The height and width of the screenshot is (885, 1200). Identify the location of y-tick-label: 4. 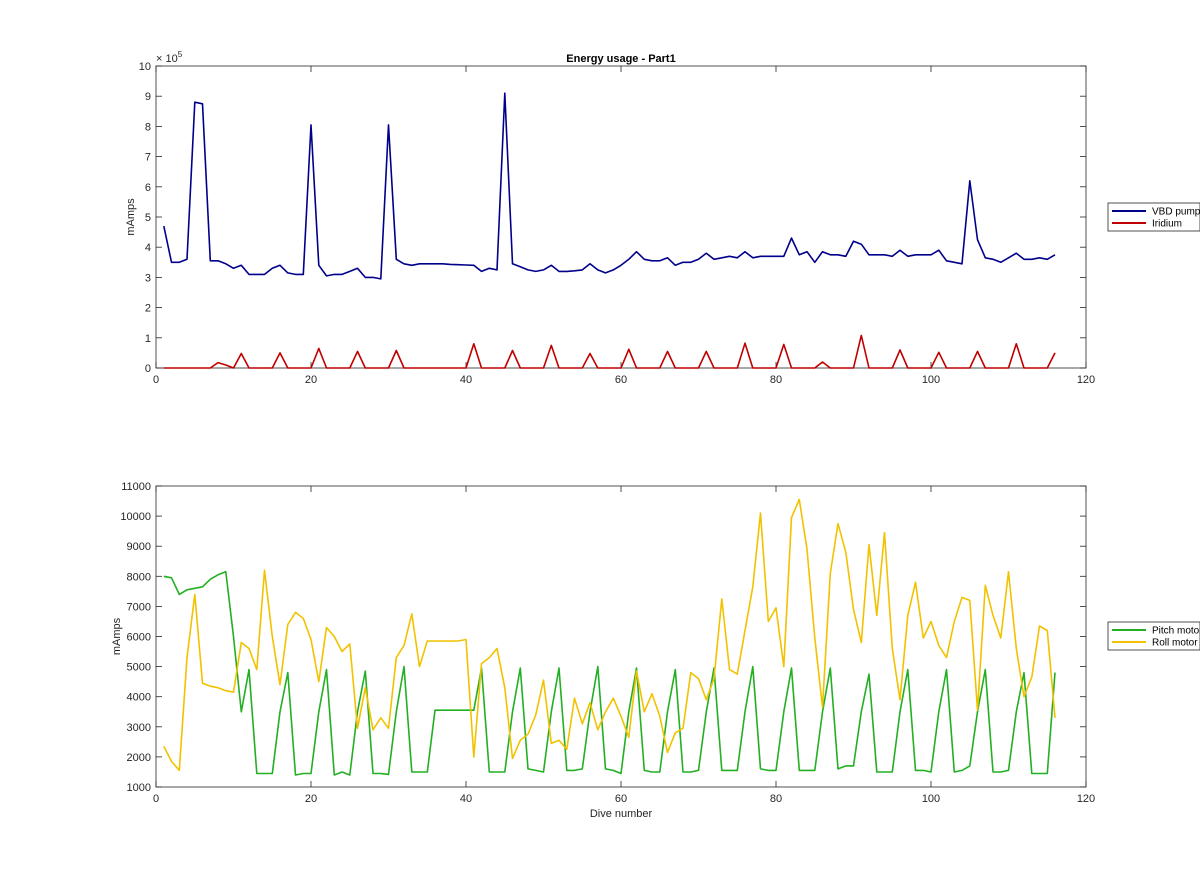
(148, 248).